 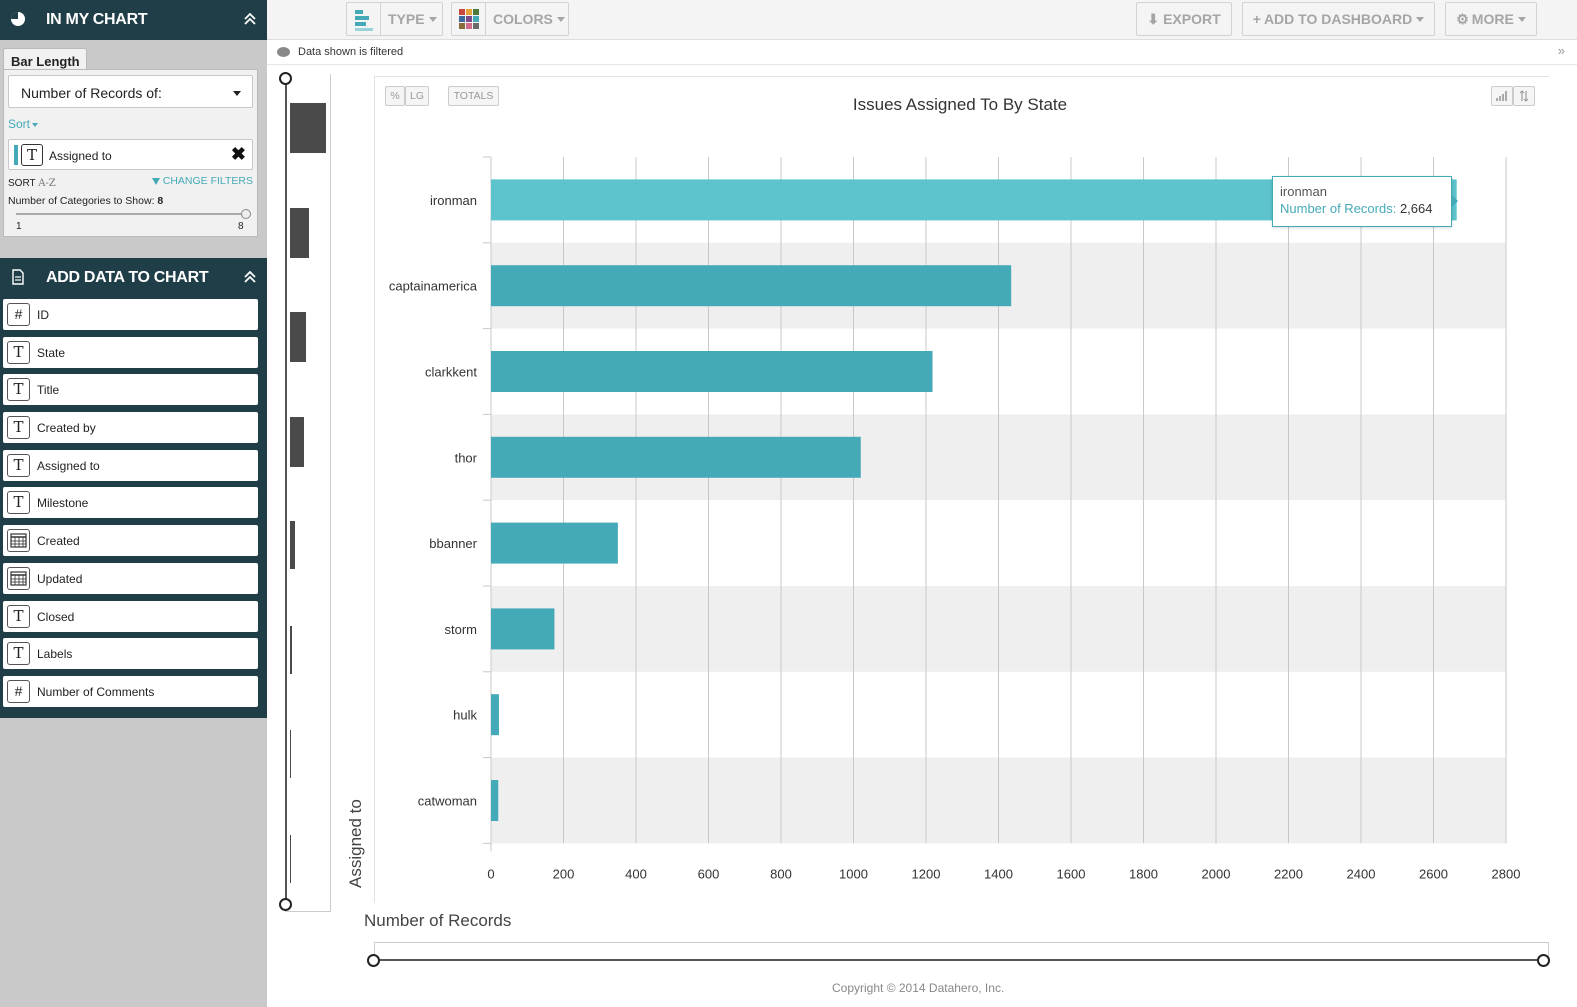 I want to click on filter-icon, so click(x=155, y=181).